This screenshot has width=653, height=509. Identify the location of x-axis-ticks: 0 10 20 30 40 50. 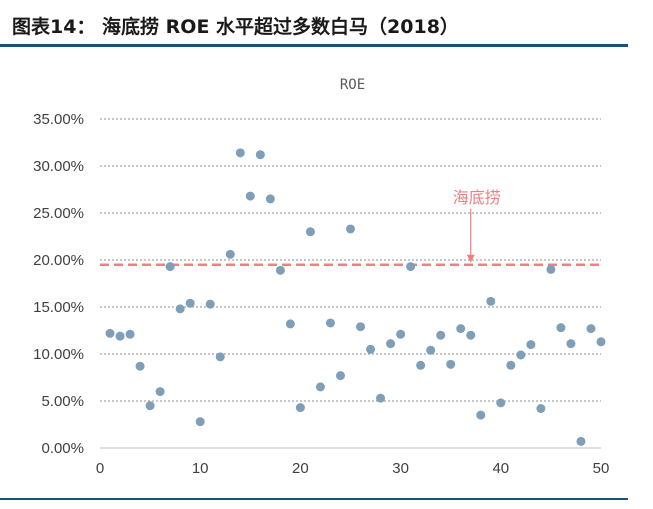
(353, 468).